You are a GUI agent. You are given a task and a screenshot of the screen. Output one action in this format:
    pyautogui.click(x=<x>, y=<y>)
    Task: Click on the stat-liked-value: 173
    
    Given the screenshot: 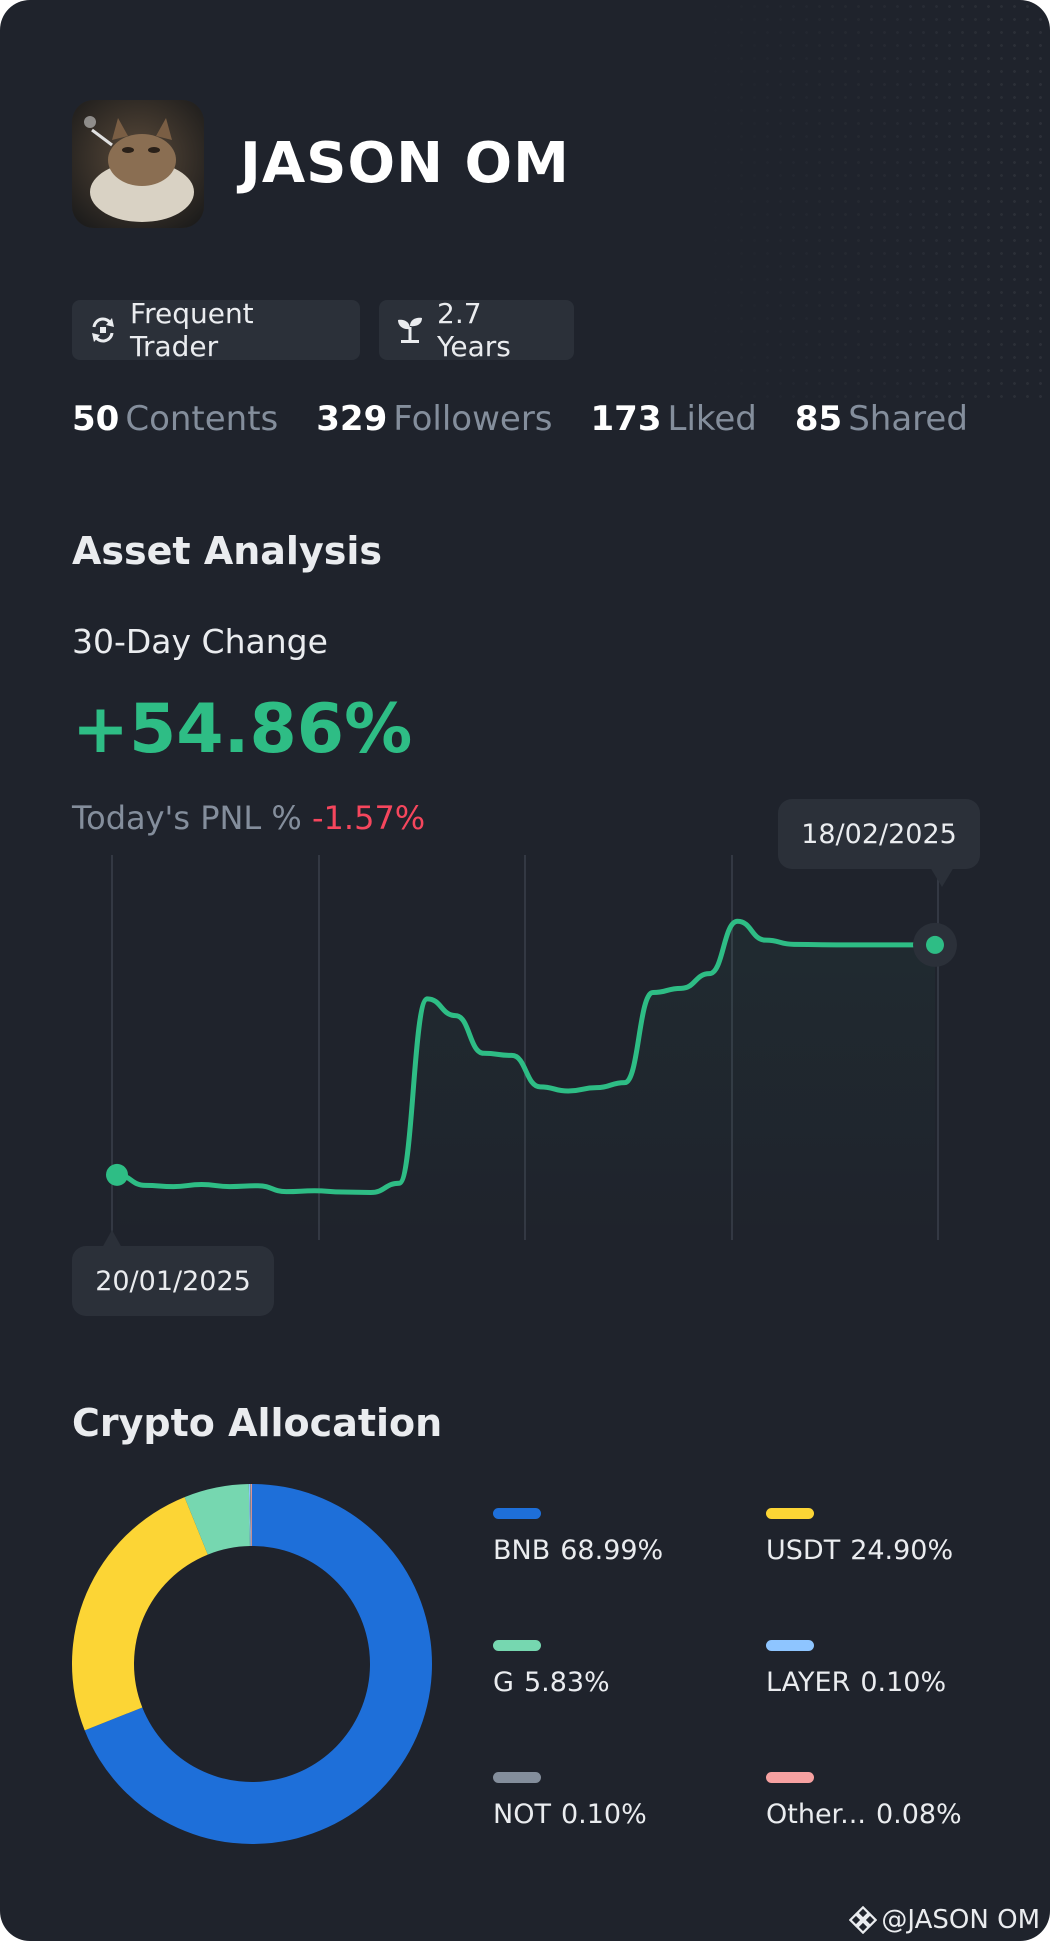 What is the action you would take?
    pyautogui.click(x=626, y=419)
    